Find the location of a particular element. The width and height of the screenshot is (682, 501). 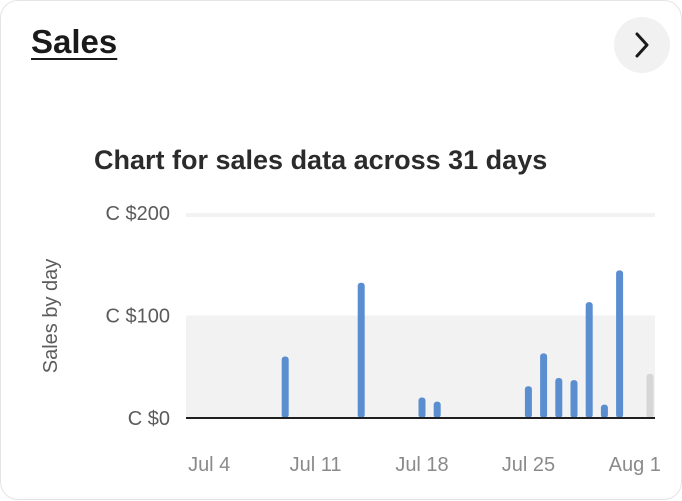

x-tick-label: Jul 25 is located at coordinates (528, 465).